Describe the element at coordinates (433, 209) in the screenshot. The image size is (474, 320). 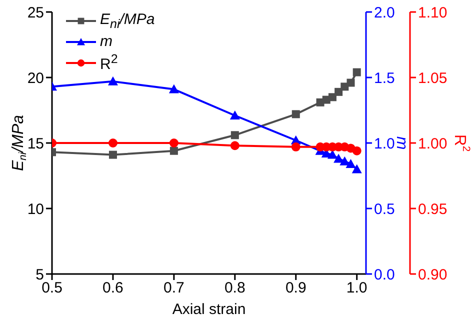
I see `y3-tick-label: 0.95` at that location.